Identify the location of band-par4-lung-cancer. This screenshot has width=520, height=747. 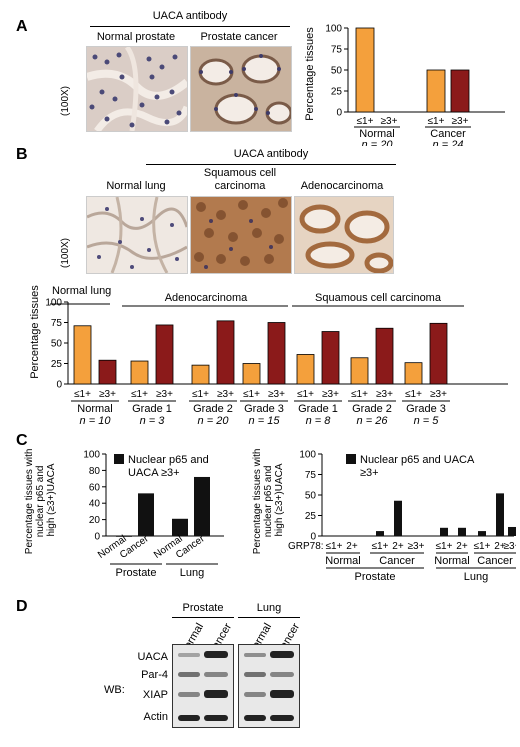
(282, 674).